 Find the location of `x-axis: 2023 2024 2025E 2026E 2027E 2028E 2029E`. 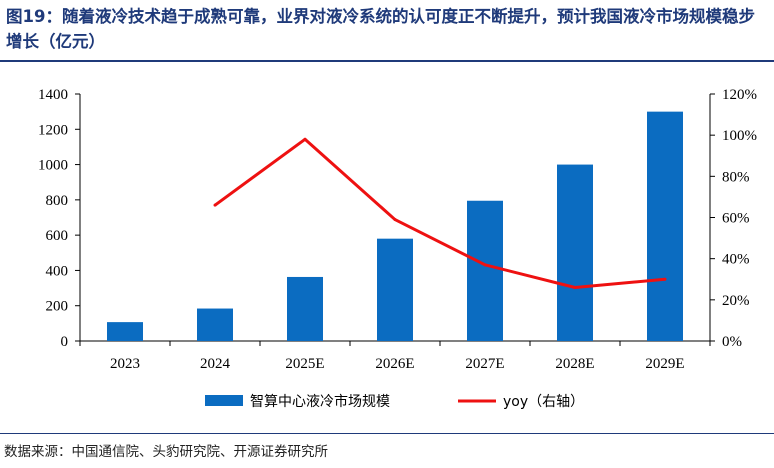

x-axis: 2023 2024 2025E 2026E 2027E 2028E 2029E is located at coordinates (395, 356).